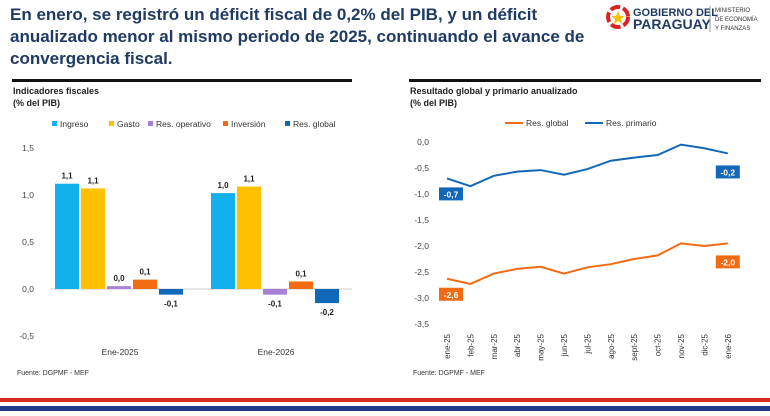  What do you see at coordinates (74, 124) in the screenshot?
I see `legend-label: Ingreso` at bounding box center [74, 124].